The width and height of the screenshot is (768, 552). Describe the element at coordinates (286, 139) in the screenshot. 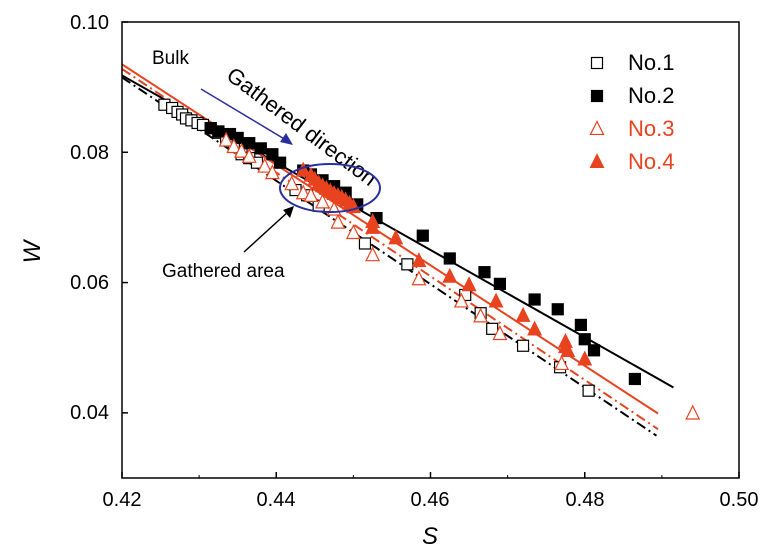

I see `gathered-direction-arrowhead` at that location.